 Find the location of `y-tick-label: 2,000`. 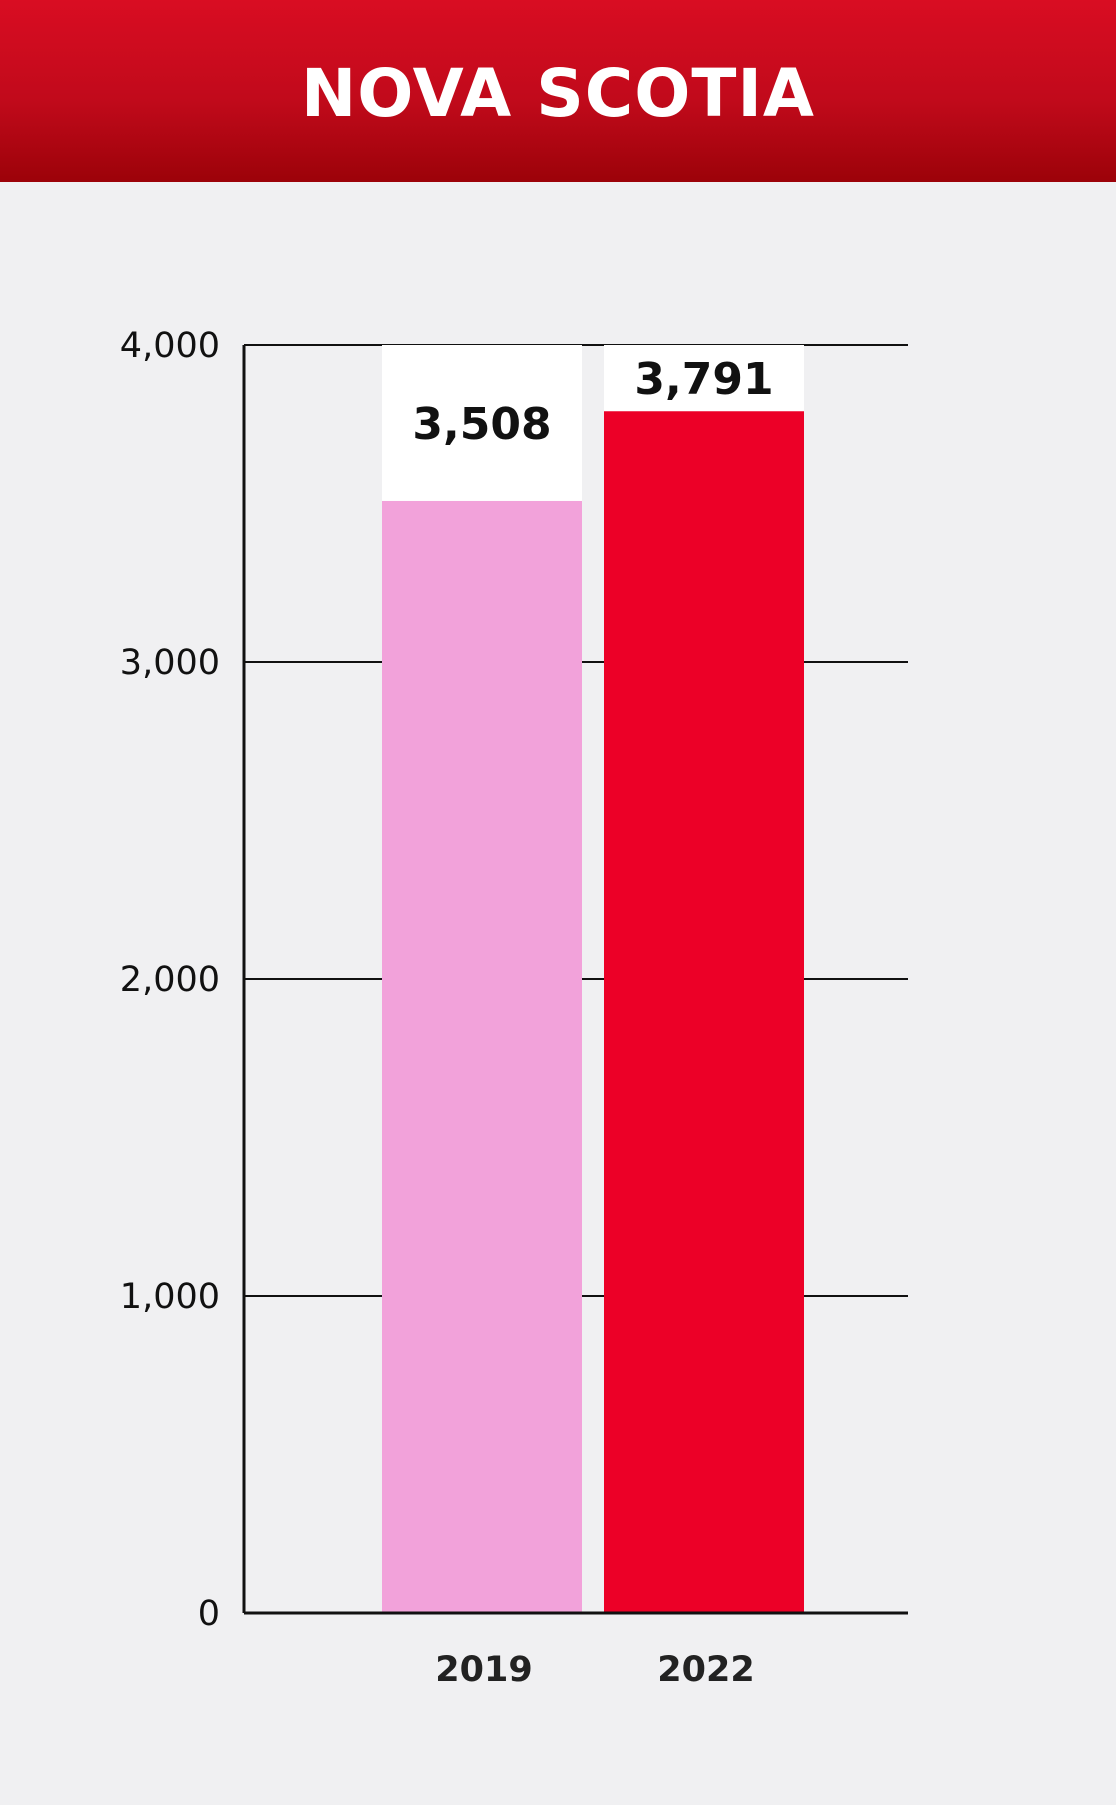

y-tick-label: 2,000 is located at coordinates (170, 980).